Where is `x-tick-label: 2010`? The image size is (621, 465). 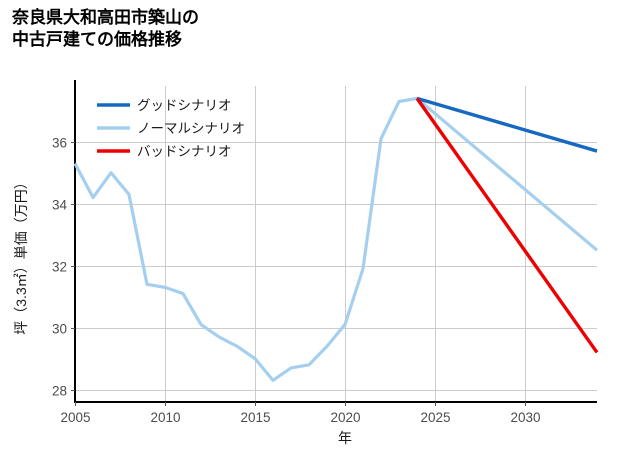 x-tick-label: 2010 is located at coordinates (165, 417).